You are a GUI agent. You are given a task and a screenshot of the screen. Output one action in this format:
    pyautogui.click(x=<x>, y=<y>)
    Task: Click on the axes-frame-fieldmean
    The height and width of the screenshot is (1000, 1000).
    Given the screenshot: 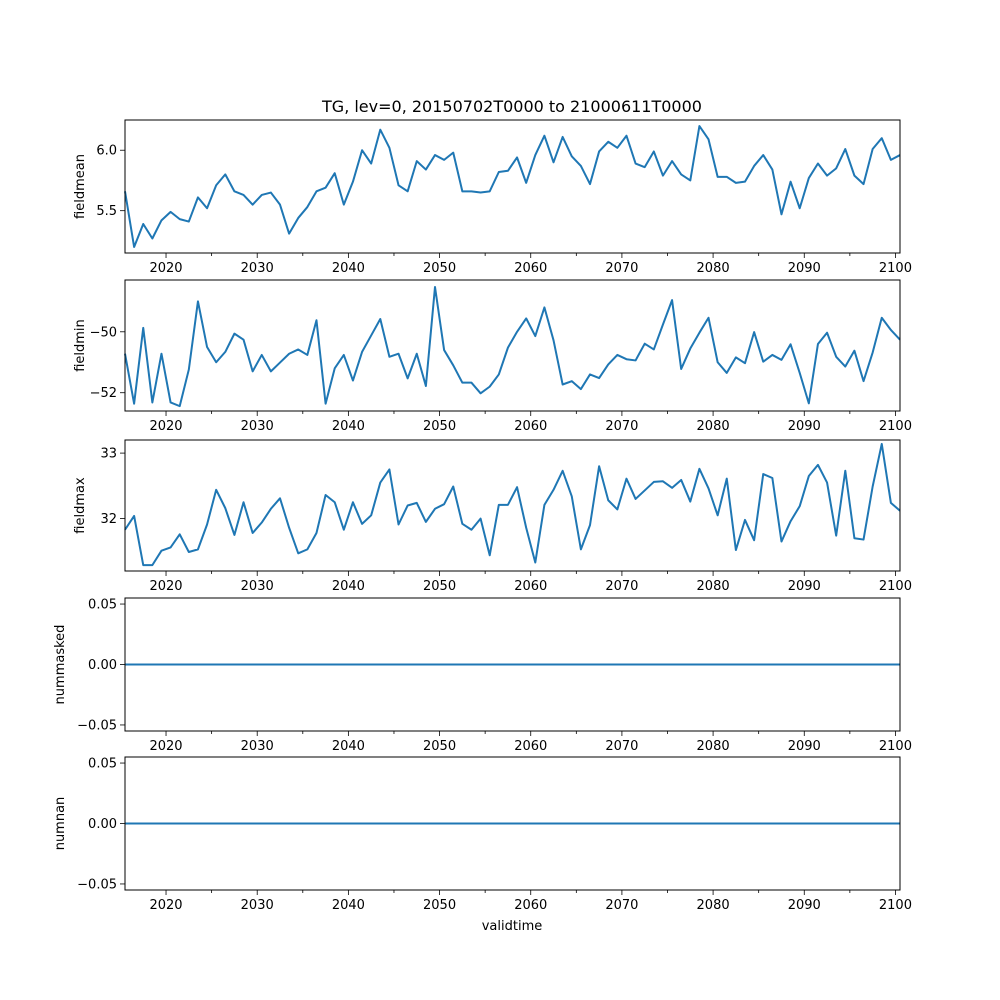 What is the action you would take?
    pyautogui.click(x=512, y=186)
    